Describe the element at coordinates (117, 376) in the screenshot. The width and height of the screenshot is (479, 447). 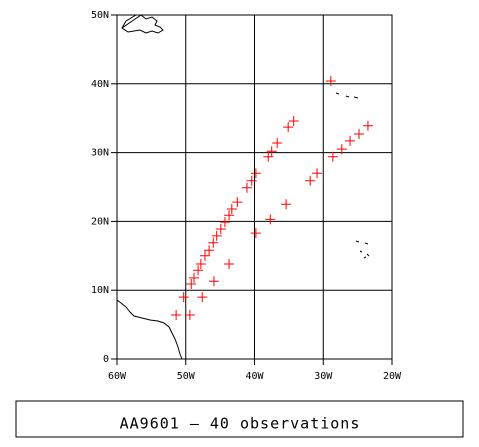
I see `x-tick-label: 60W` at that location.